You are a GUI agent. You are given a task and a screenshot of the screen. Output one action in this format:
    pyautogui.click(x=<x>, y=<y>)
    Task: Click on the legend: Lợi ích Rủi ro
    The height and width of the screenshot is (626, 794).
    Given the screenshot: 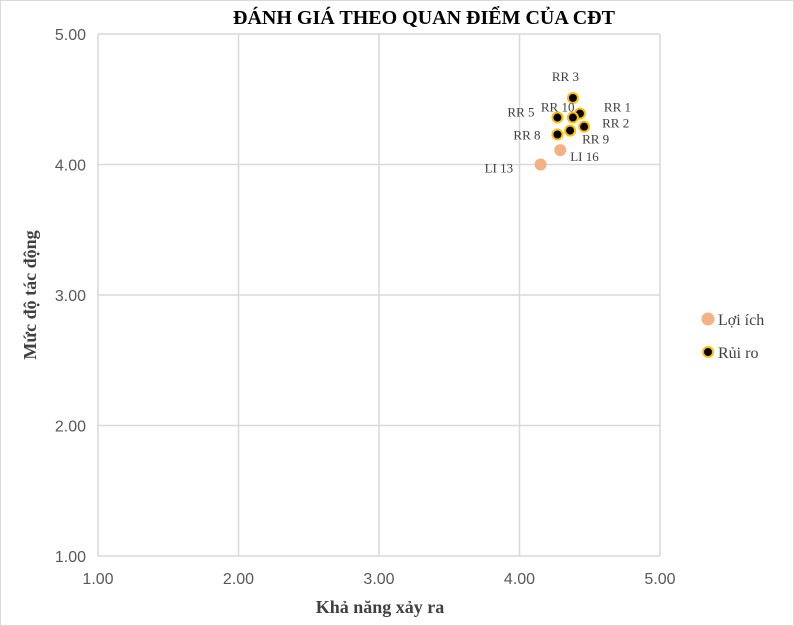 What is the action you would take?
    pyautogui.click(x=732, y=337)
    